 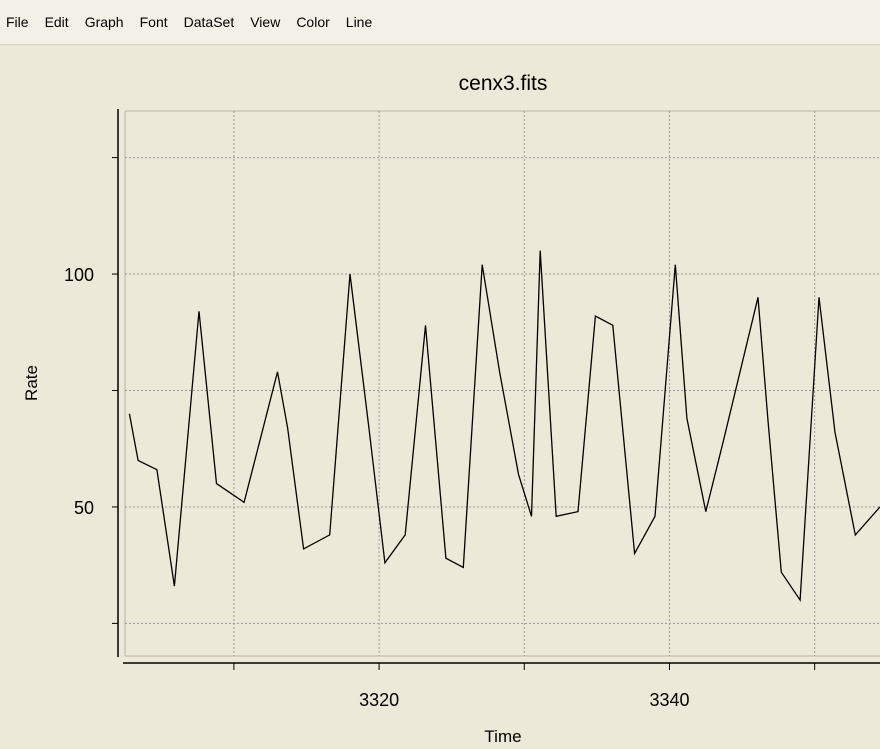 What do you see at coordinates (84, 508) in the screenshot?
I see `y-tick-label: 50` at bounding box center [84, 508].